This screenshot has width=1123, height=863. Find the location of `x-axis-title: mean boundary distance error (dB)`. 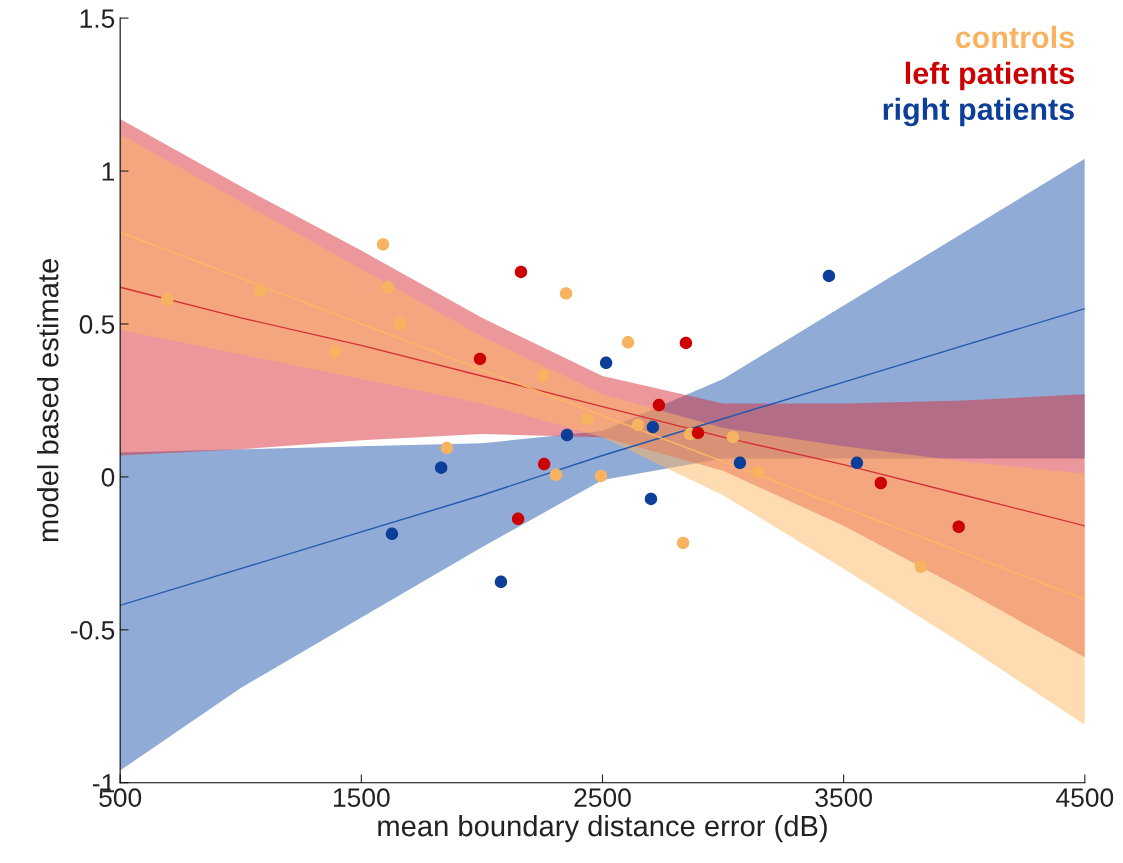

x-axis-title: mean boundary distance error (dB) is located at coordinates (602, 828).